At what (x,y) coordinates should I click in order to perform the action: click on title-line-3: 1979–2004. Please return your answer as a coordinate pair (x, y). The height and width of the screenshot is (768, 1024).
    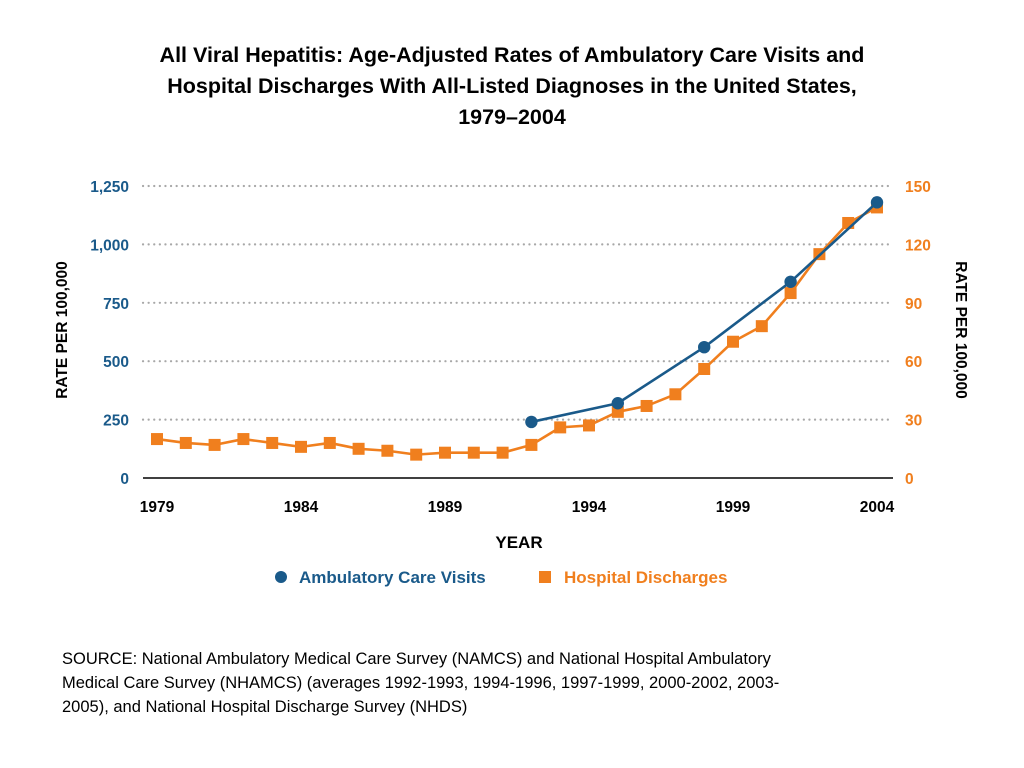
    Looking at the image, I should click on (512, 117).